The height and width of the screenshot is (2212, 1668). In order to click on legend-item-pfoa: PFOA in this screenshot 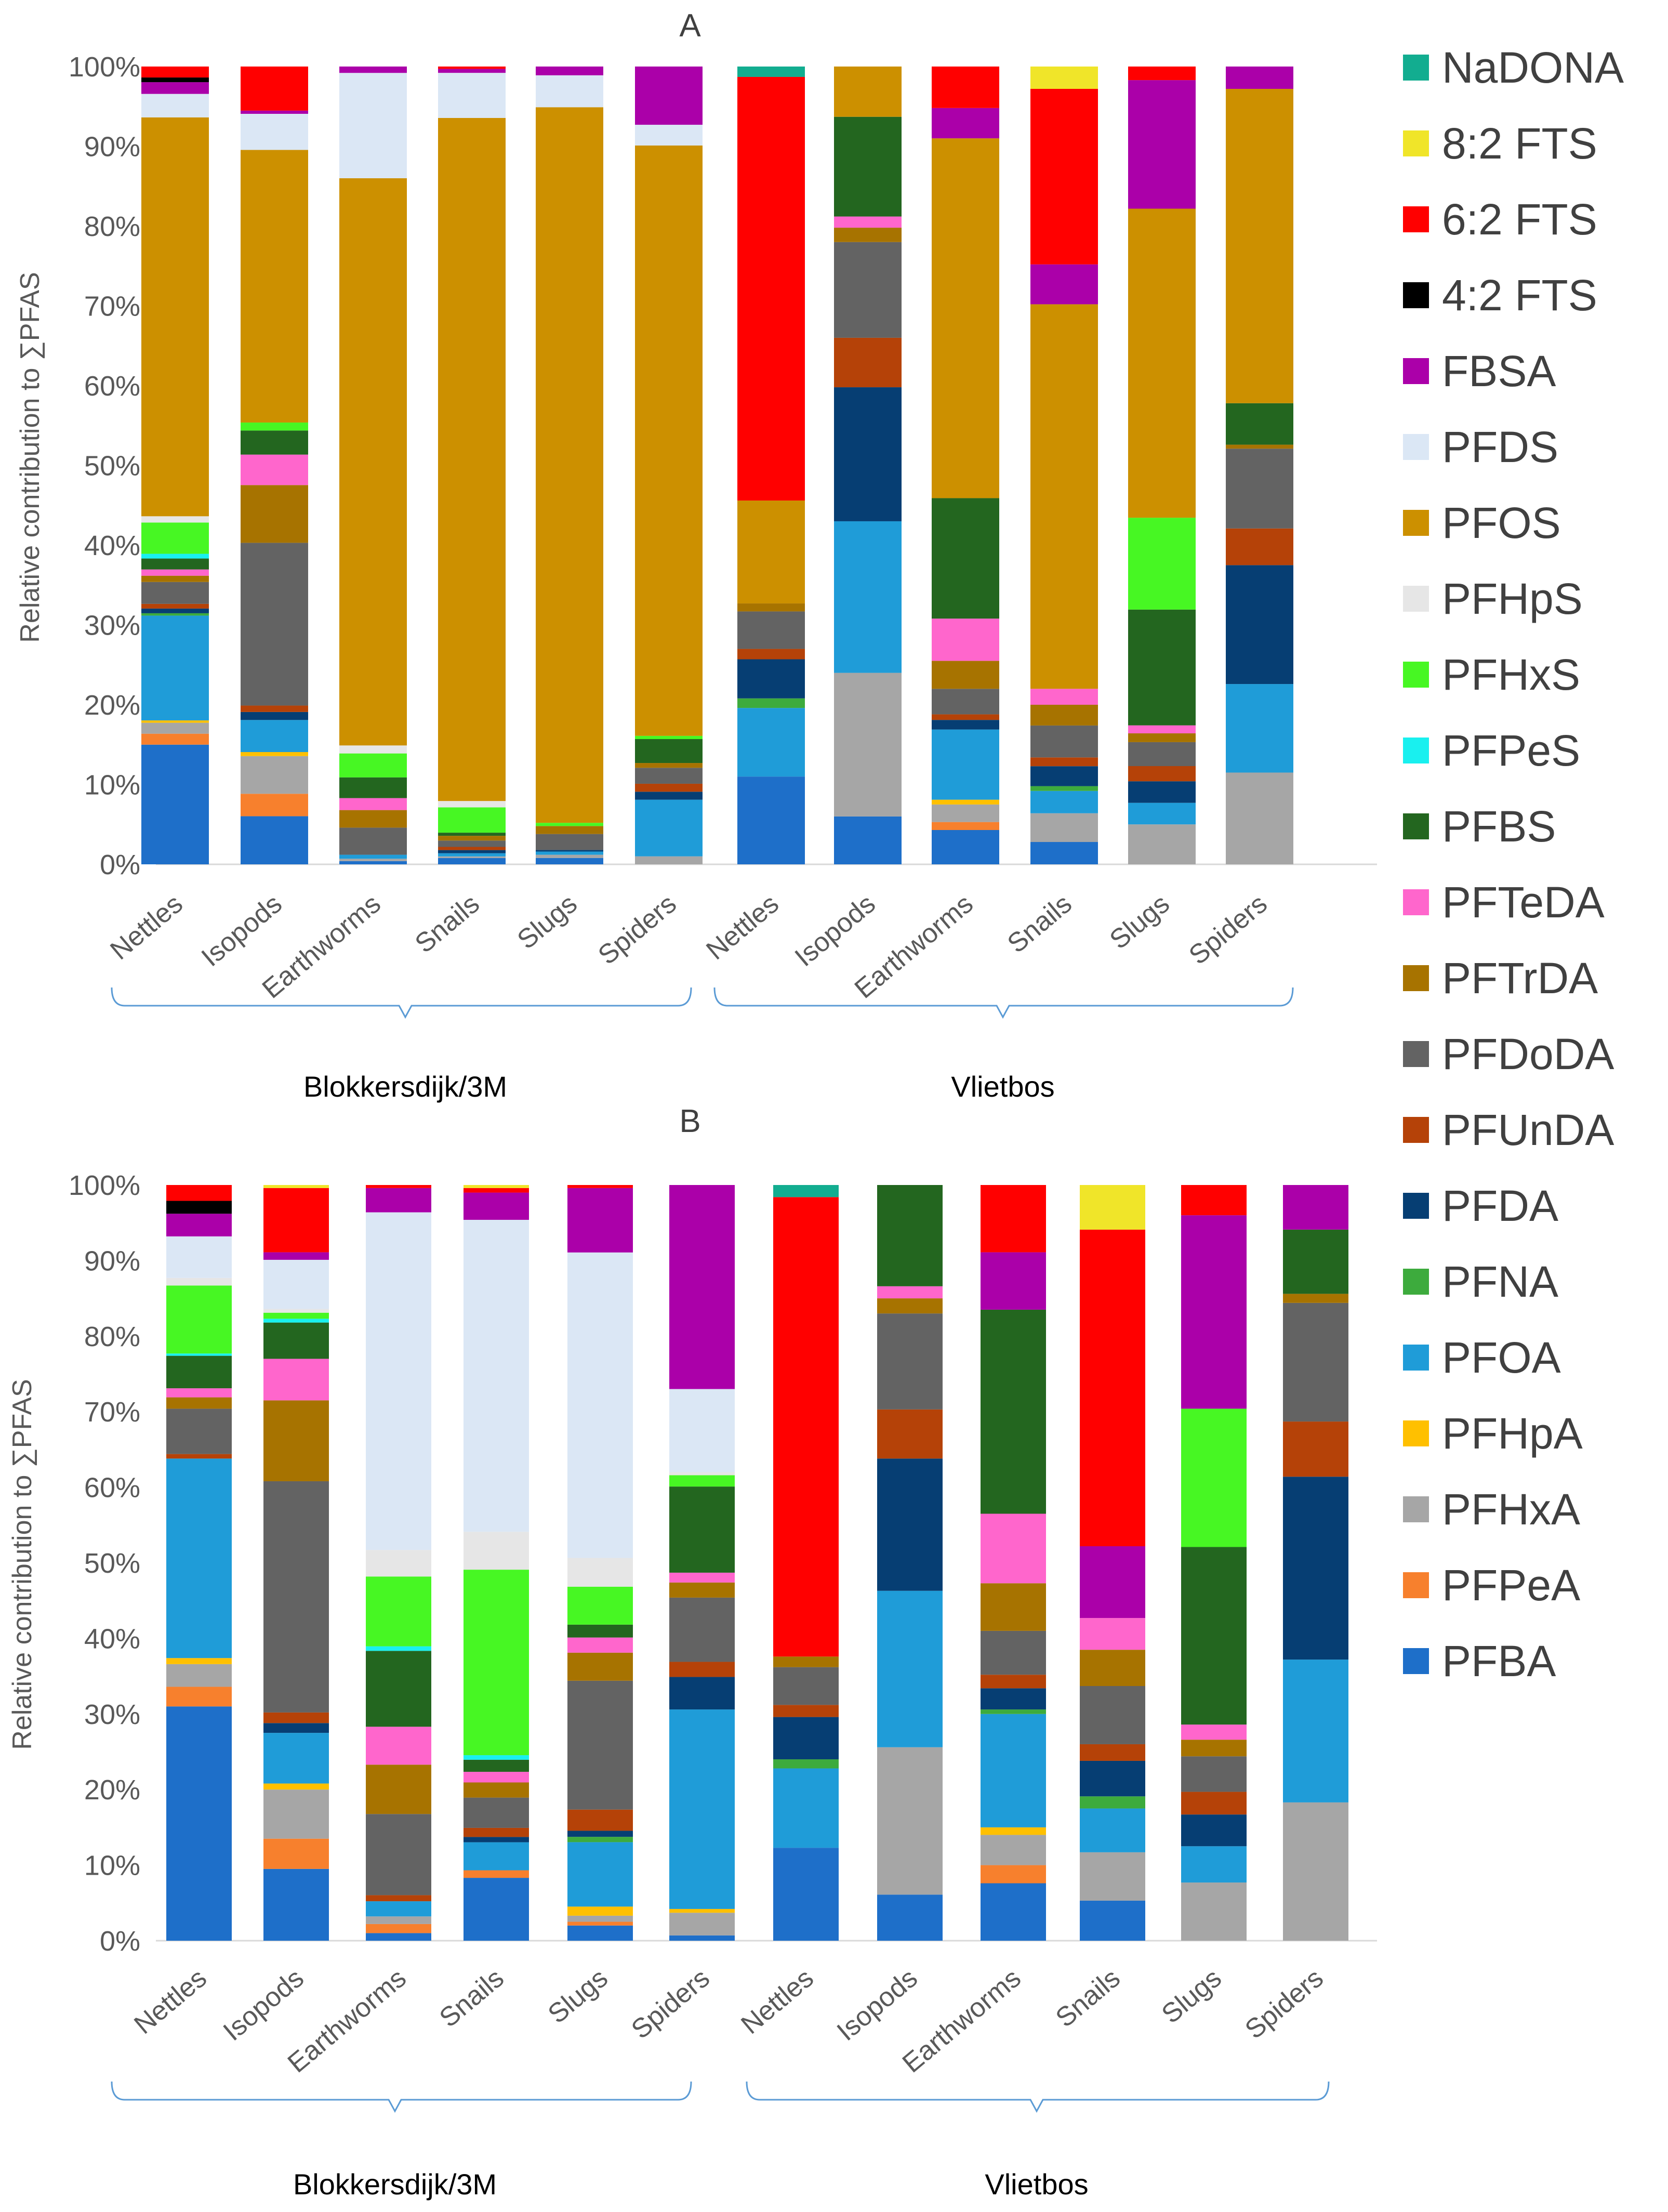, I will do `click(1482, 1357)`.